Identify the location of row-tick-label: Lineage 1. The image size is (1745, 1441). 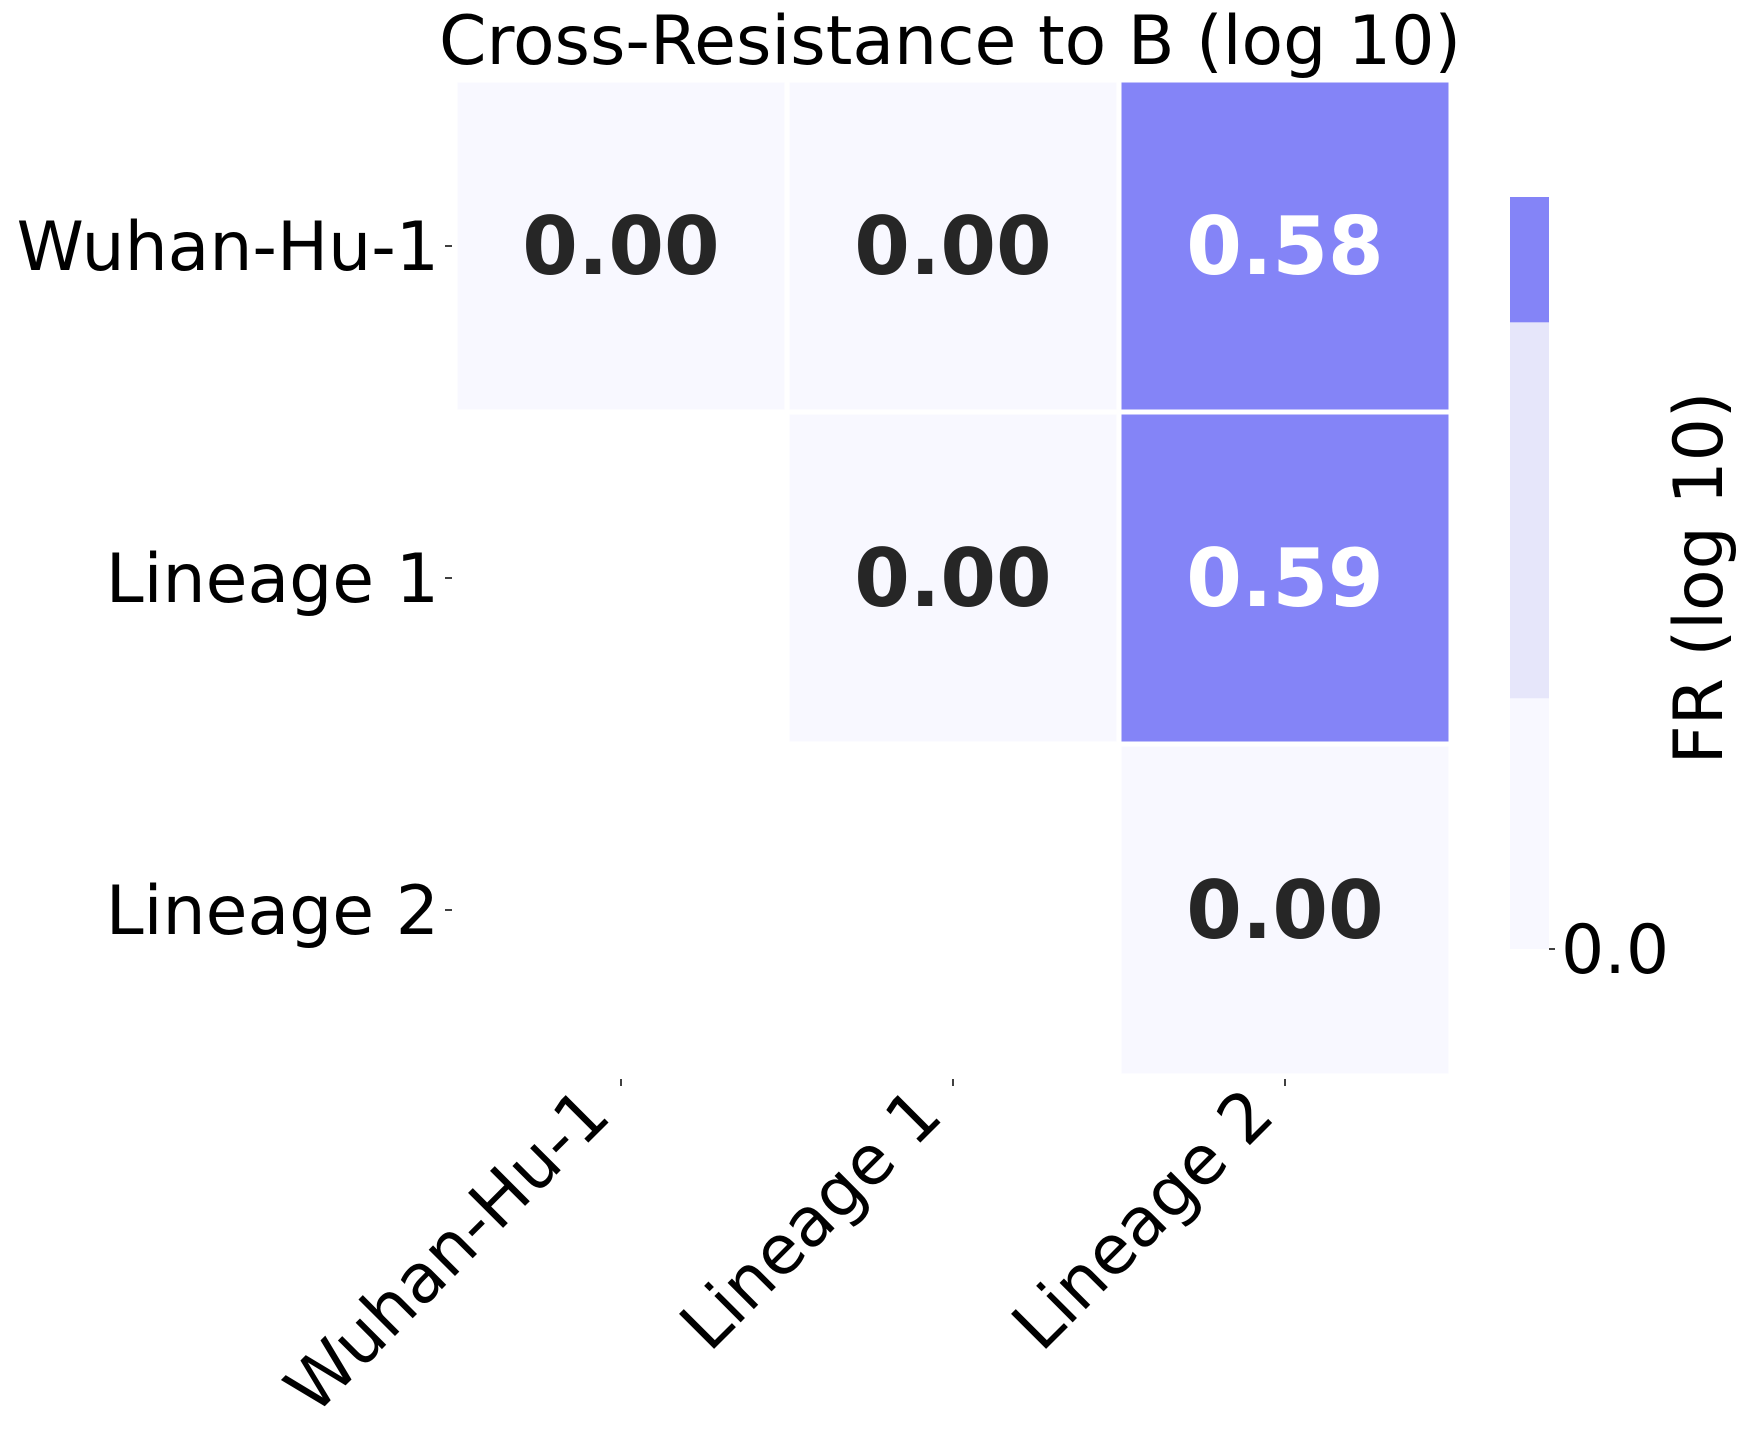
(272, 579).